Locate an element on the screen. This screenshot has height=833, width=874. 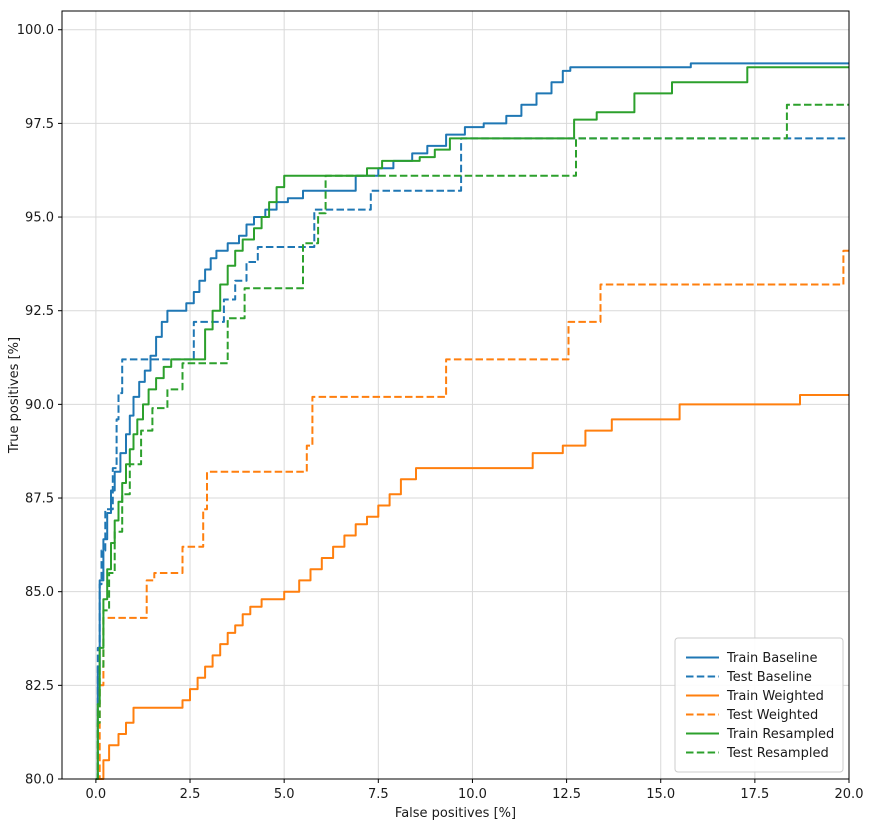
legend-box is located at coordinates (759, 705).